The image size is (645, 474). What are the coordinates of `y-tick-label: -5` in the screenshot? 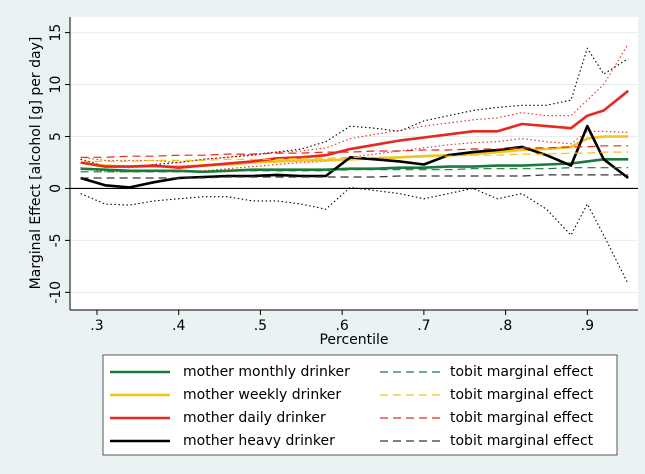 It's located at (56, 240).